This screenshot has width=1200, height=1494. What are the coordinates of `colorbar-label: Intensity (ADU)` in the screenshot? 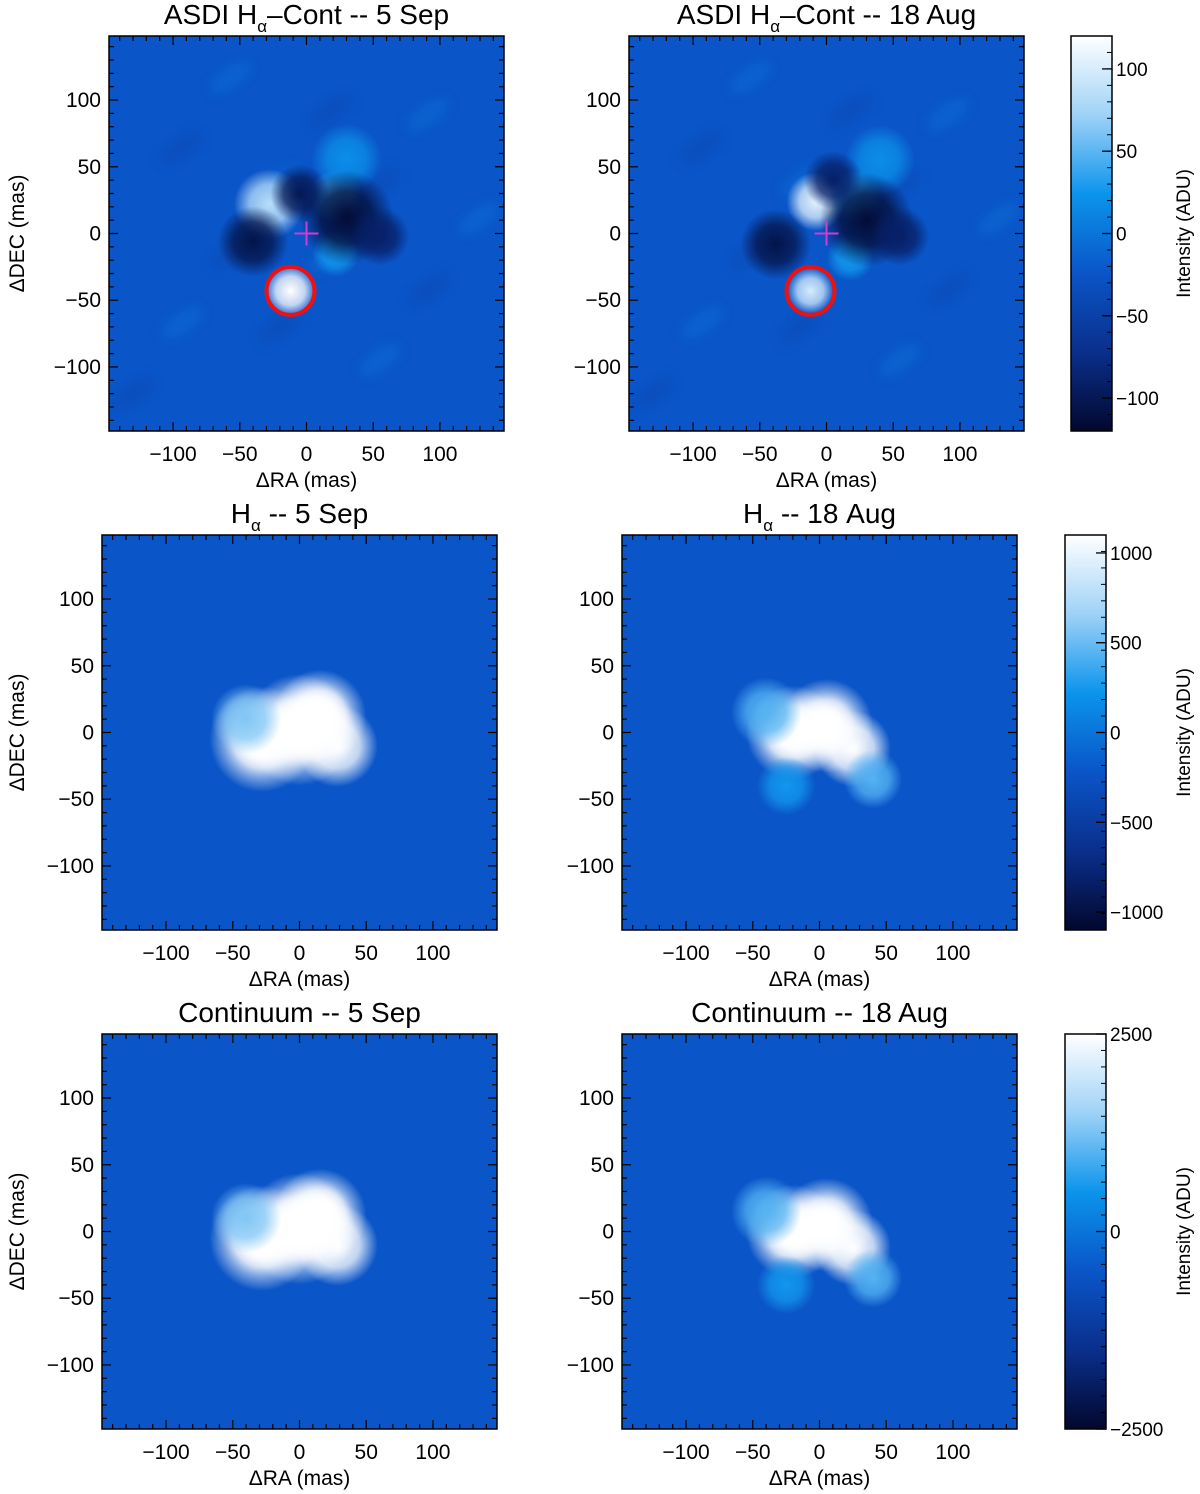 It's located at (1184, 732).